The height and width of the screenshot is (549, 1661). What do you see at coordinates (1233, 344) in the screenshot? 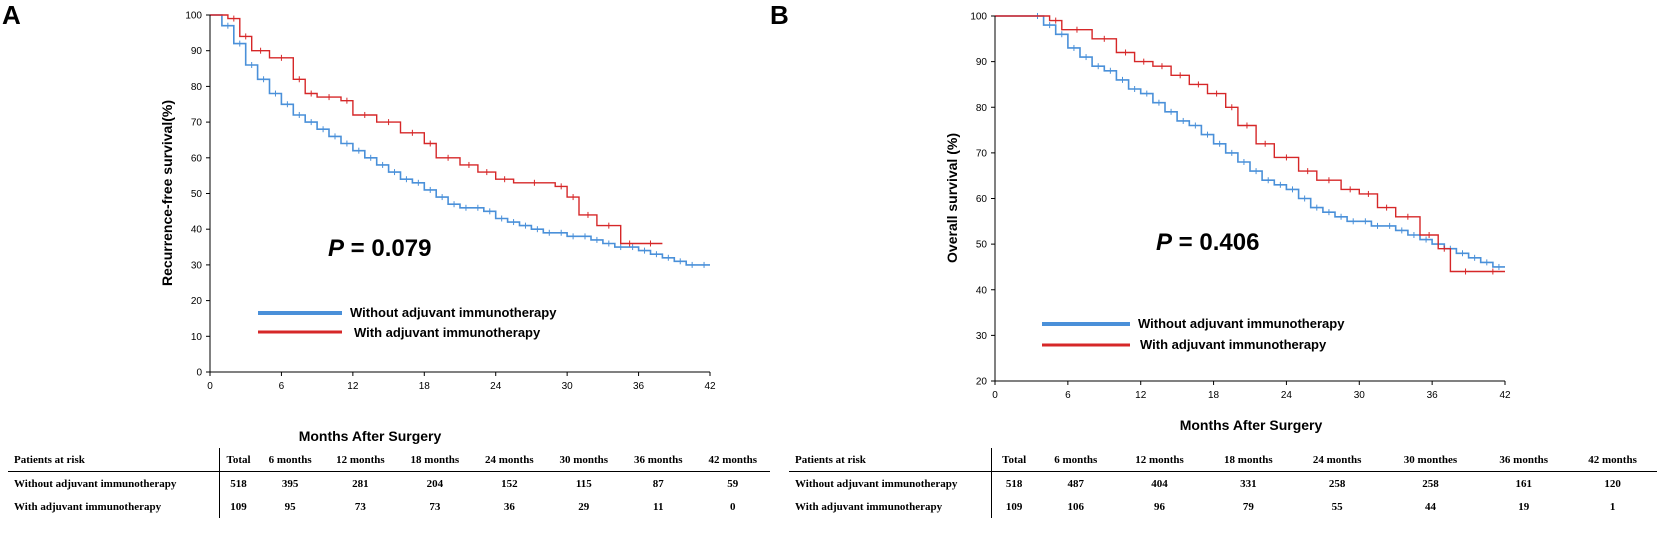
I see `panel-b-legend-label-with: With adjuvant immunotherapy` at bounding box center [1233, 344].